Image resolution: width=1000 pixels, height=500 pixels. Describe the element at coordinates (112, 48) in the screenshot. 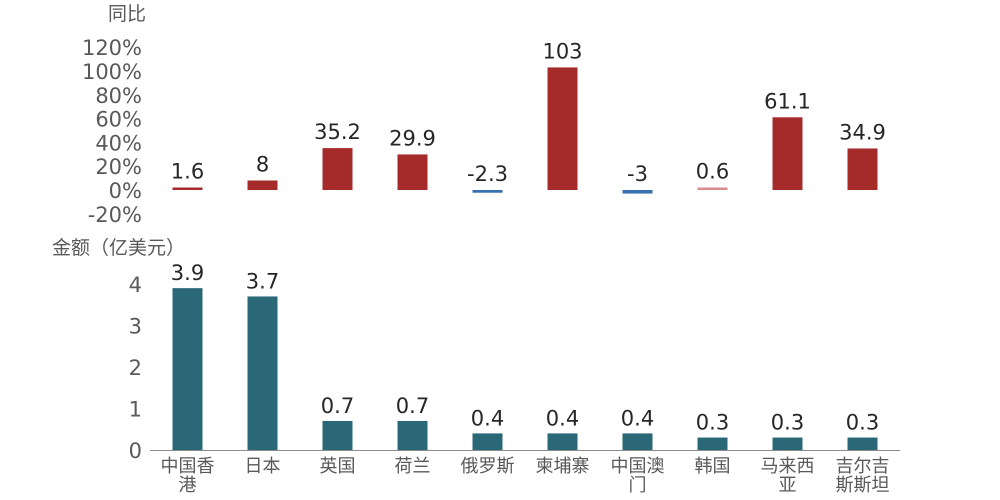

I see `yoy-y-tick-label: 120%` at that location.